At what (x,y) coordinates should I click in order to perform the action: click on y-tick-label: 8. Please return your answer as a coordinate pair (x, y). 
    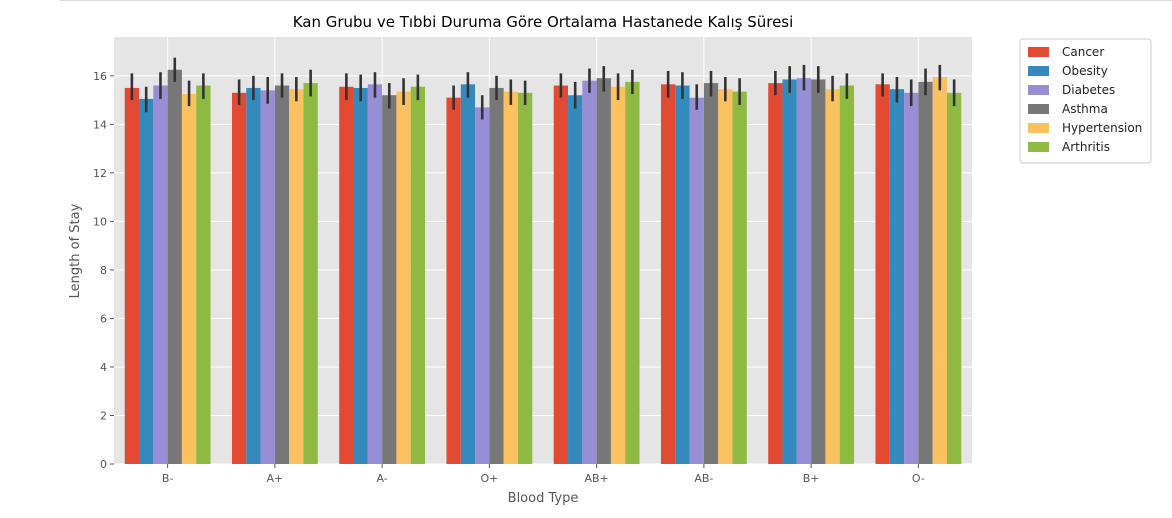
    Looking at the image, I should click on (103, 270).